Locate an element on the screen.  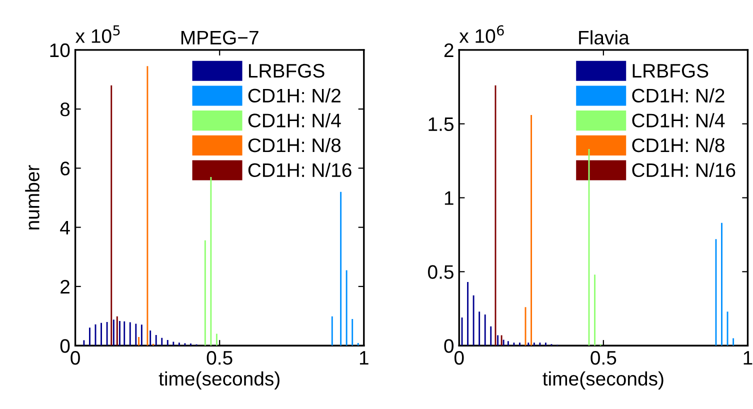
text: x 10$^{6}$ is located at coordinates (481, 34).